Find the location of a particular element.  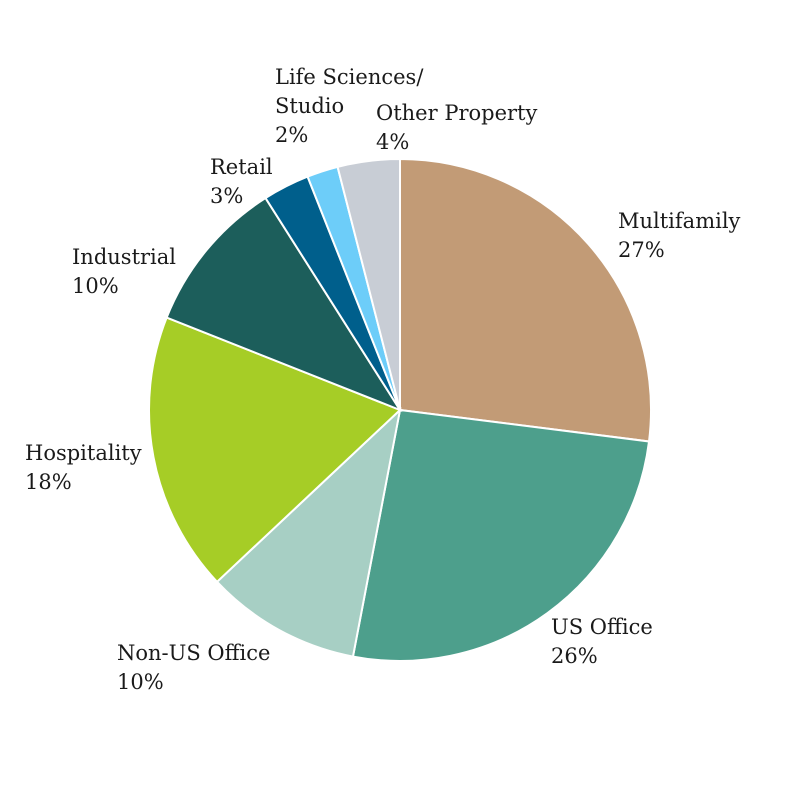

slice-name-multifamily: Multifamily is located at coordinates (679, 221).